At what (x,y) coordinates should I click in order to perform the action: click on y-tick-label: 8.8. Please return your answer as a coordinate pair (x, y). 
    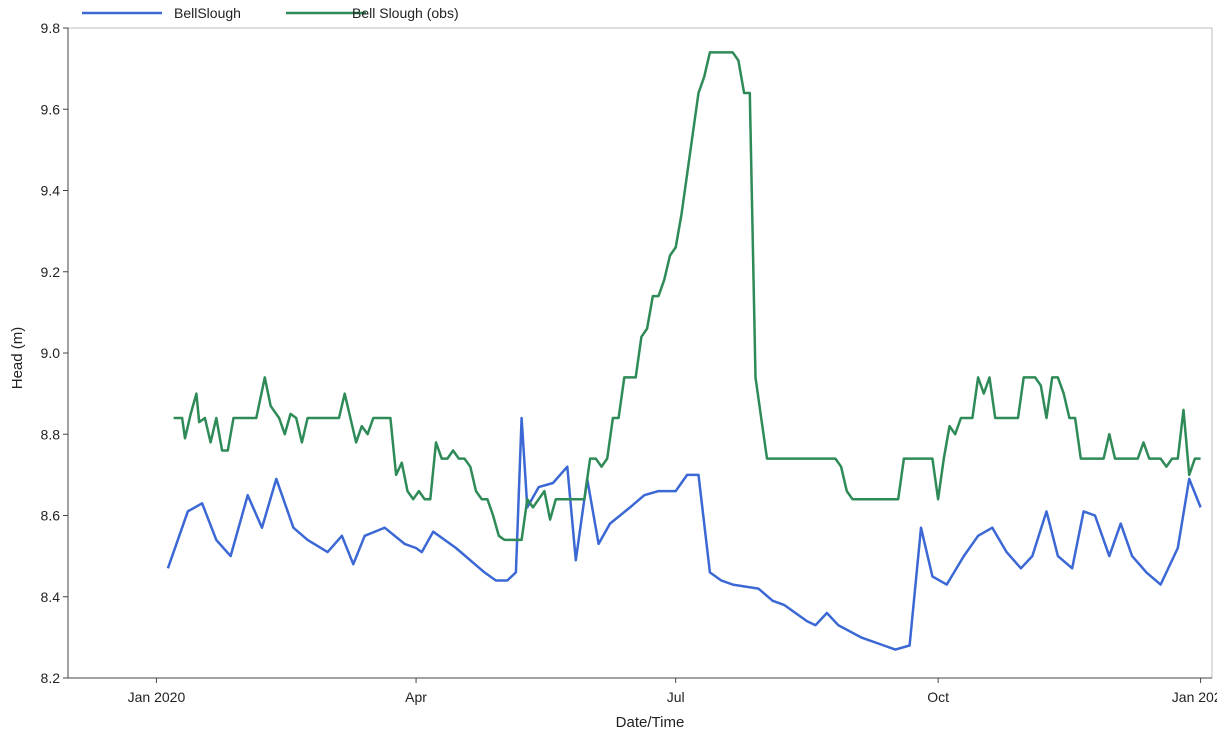
    Looking at the image, I should click on (51, 434).